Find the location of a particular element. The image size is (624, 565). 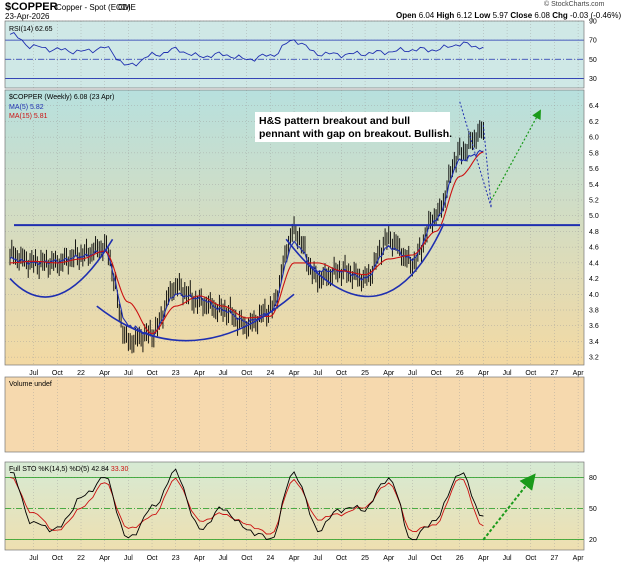

high-label: High is located at coordinates (445, 15).